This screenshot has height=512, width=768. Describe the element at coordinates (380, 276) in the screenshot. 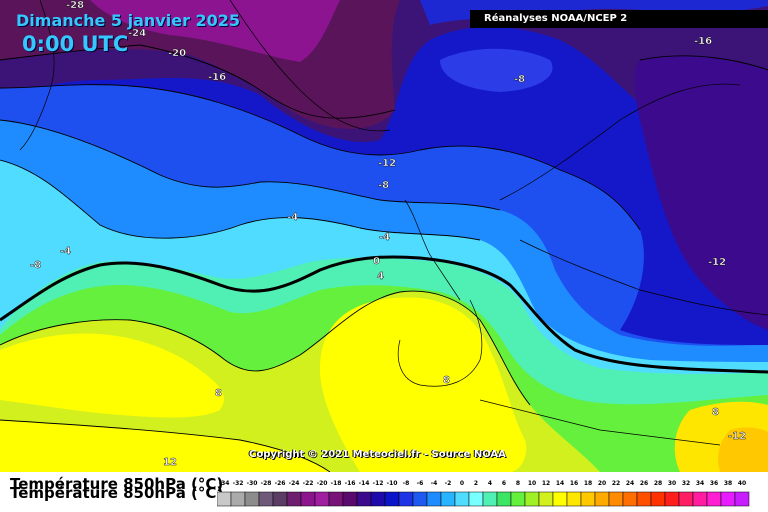

I see `contour-label: 4` at that location.